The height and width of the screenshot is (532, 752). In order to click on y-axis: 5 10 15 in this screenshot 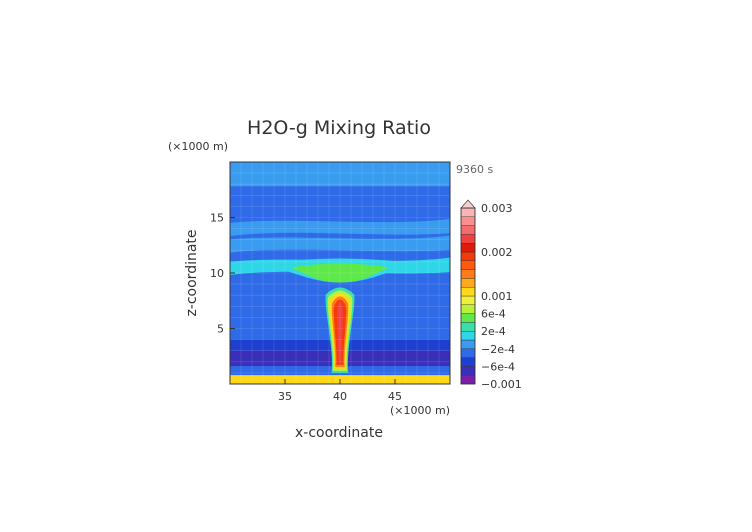, I will do `click(222, 274)`.